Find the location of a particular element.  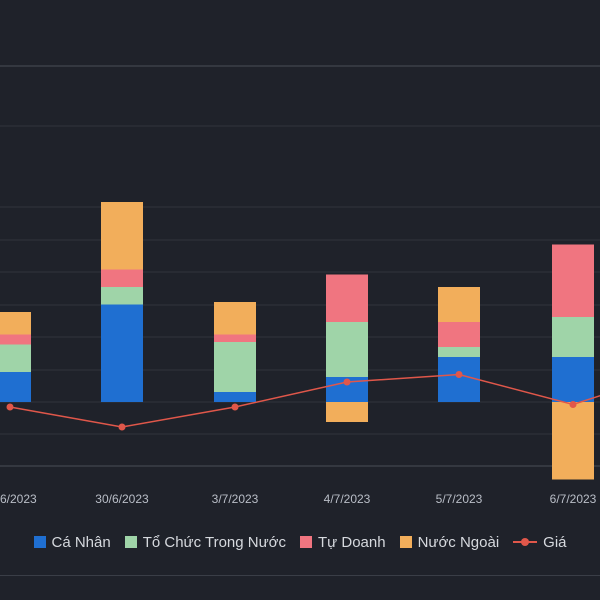

x-tick-label: 29/6/2023 is located at coordinates (18, 499).